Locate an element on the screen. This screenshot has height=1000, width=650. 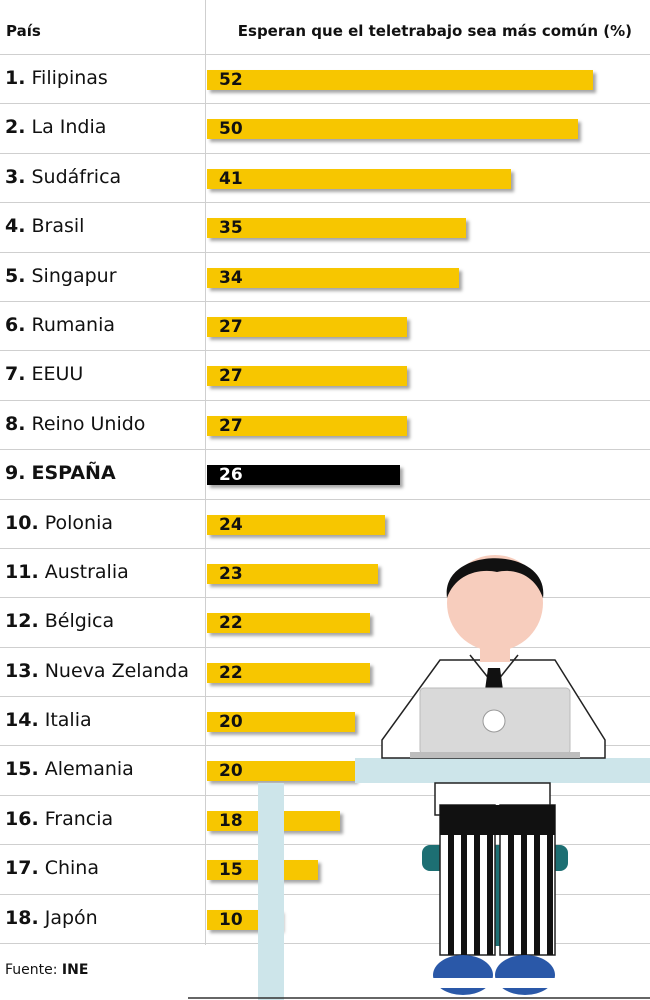
rank-number: 11. is located at coordinates (22, 571).